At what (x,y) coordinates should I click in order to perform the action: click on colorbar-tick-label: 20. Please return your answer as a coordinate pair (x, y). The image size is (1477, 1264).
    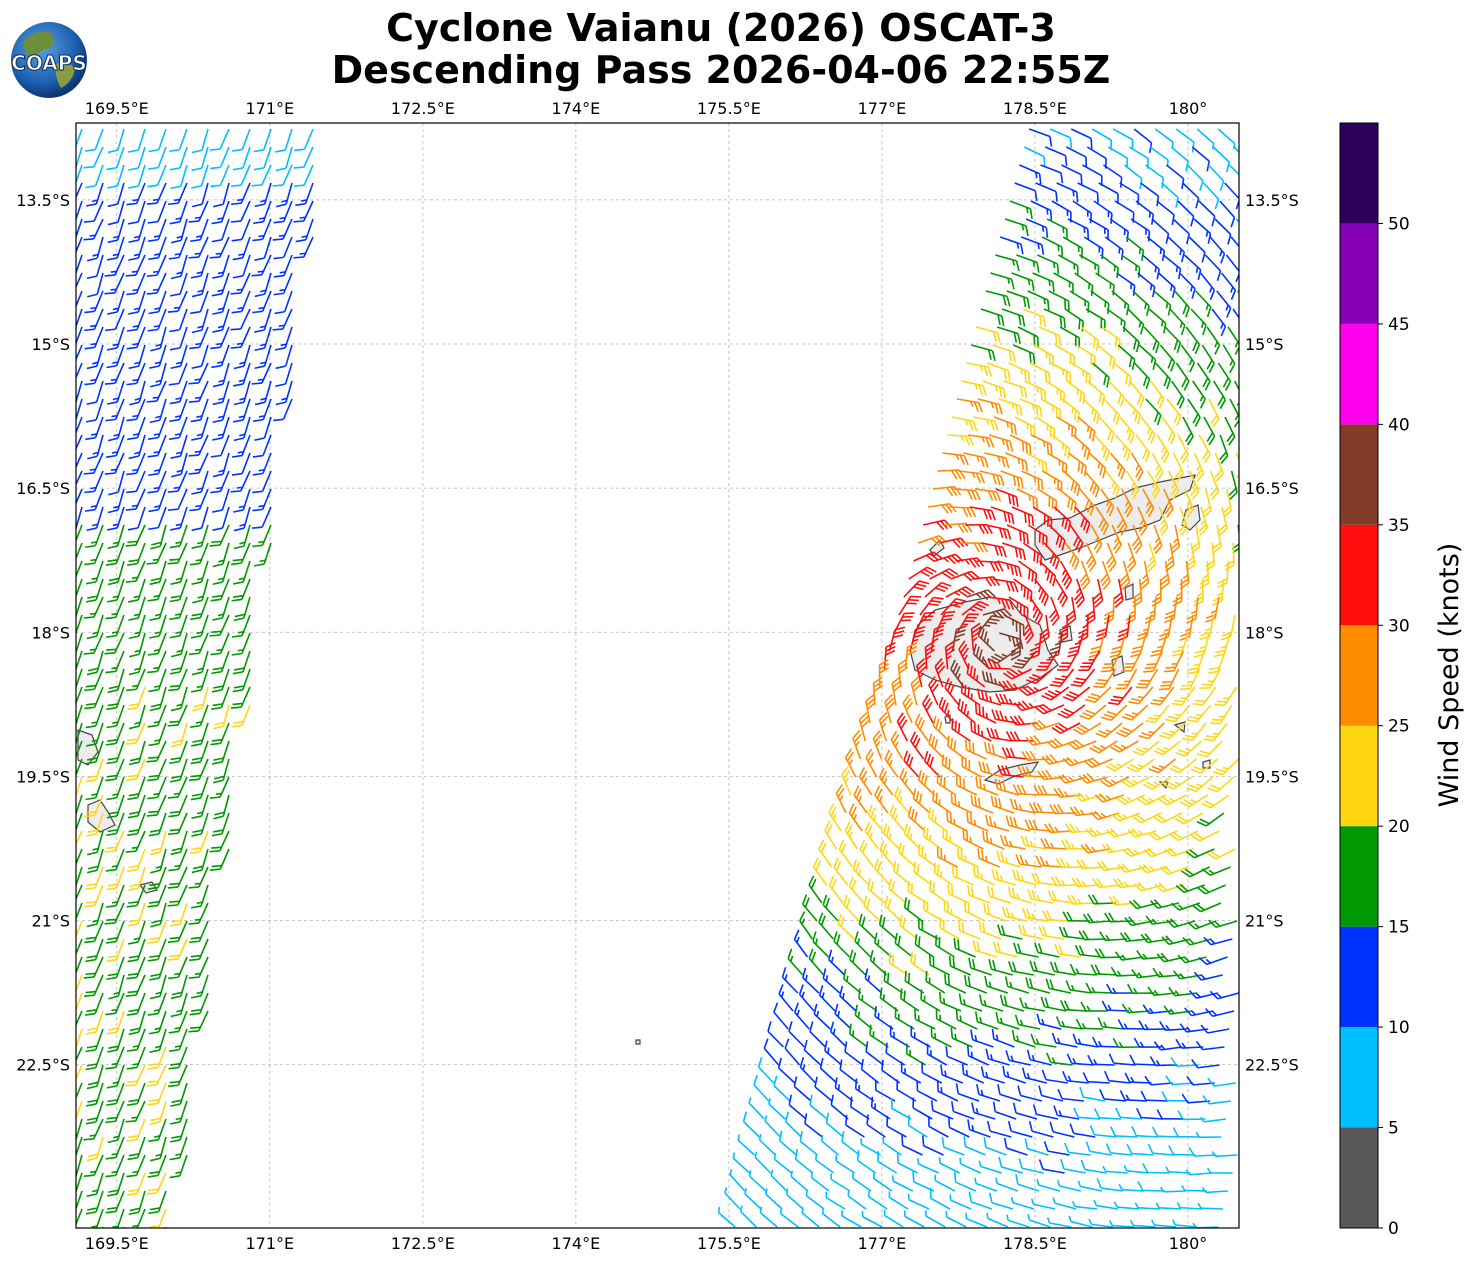
    Looking at the image, I should click on (1399, 827).